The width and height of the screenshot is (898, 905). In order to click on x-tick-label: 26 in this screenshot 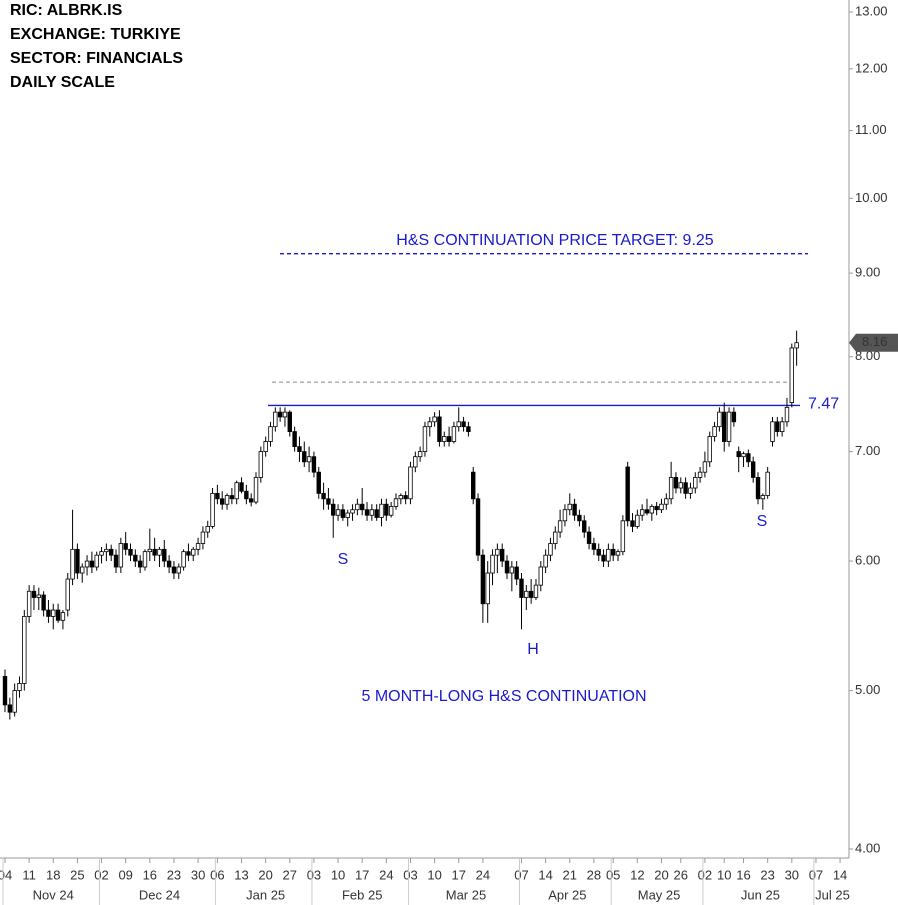, I will do `click(681, 874)`.